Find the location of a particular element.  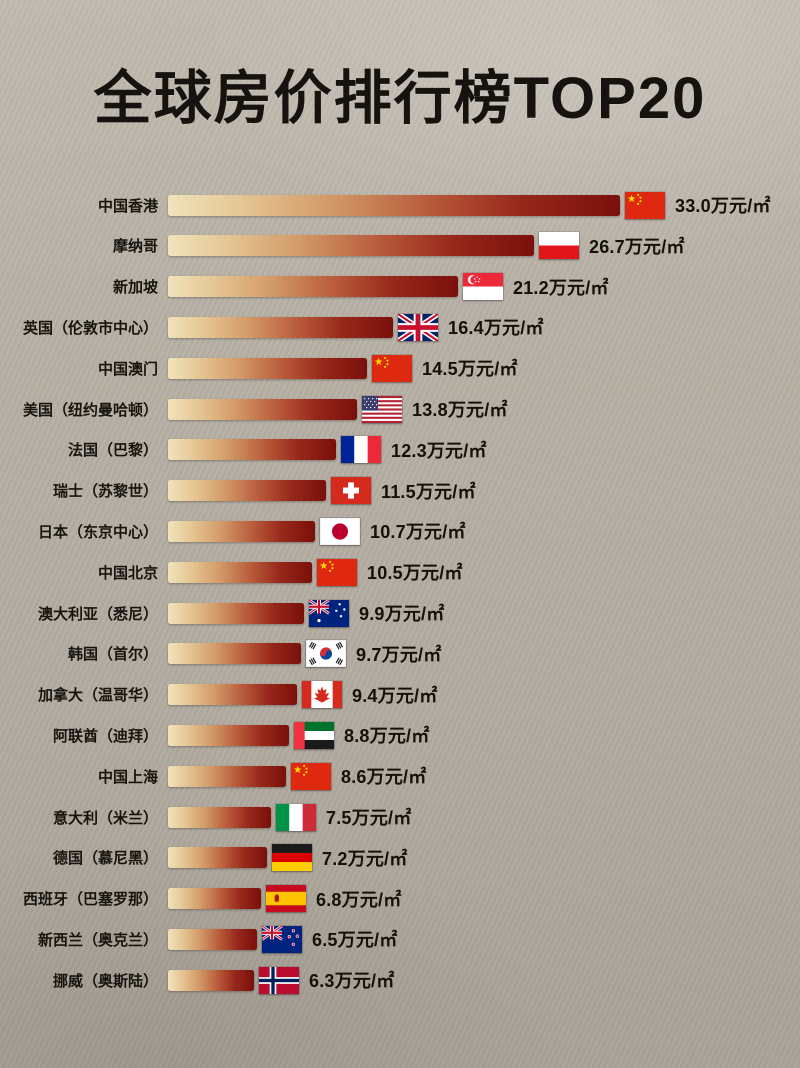

country-label: 瑞士（苏黎世） is located at coordinates (105, 492).